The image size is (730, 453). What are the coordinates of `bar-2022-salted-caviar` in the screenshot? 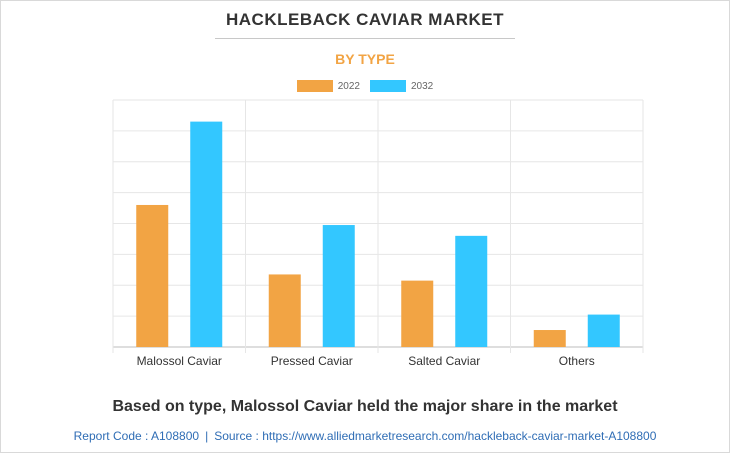 It's located at (417, 313).